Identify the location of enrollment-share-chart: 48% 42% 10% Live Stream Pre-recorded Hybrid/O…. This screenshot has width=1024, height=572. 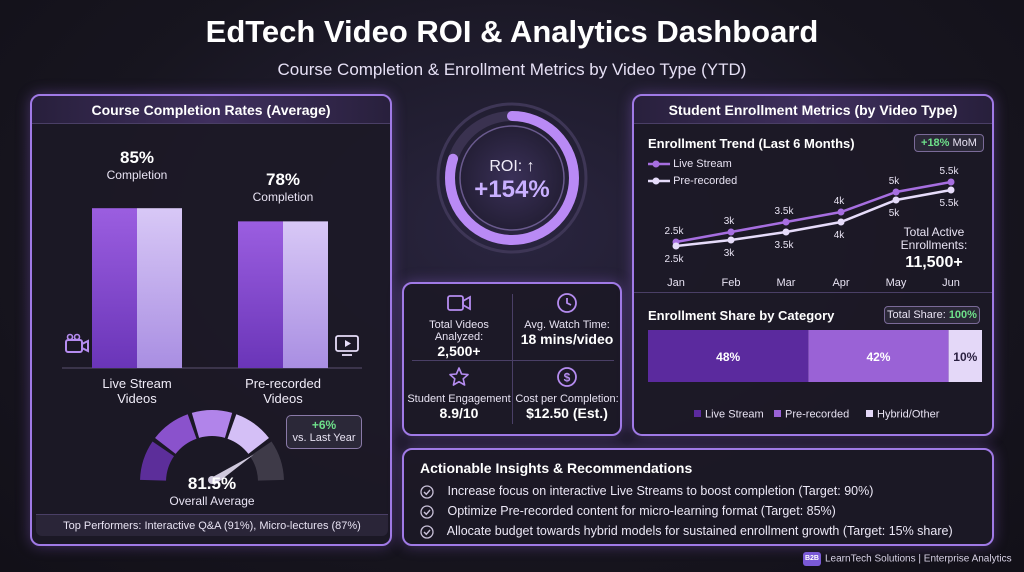
(815, 375).